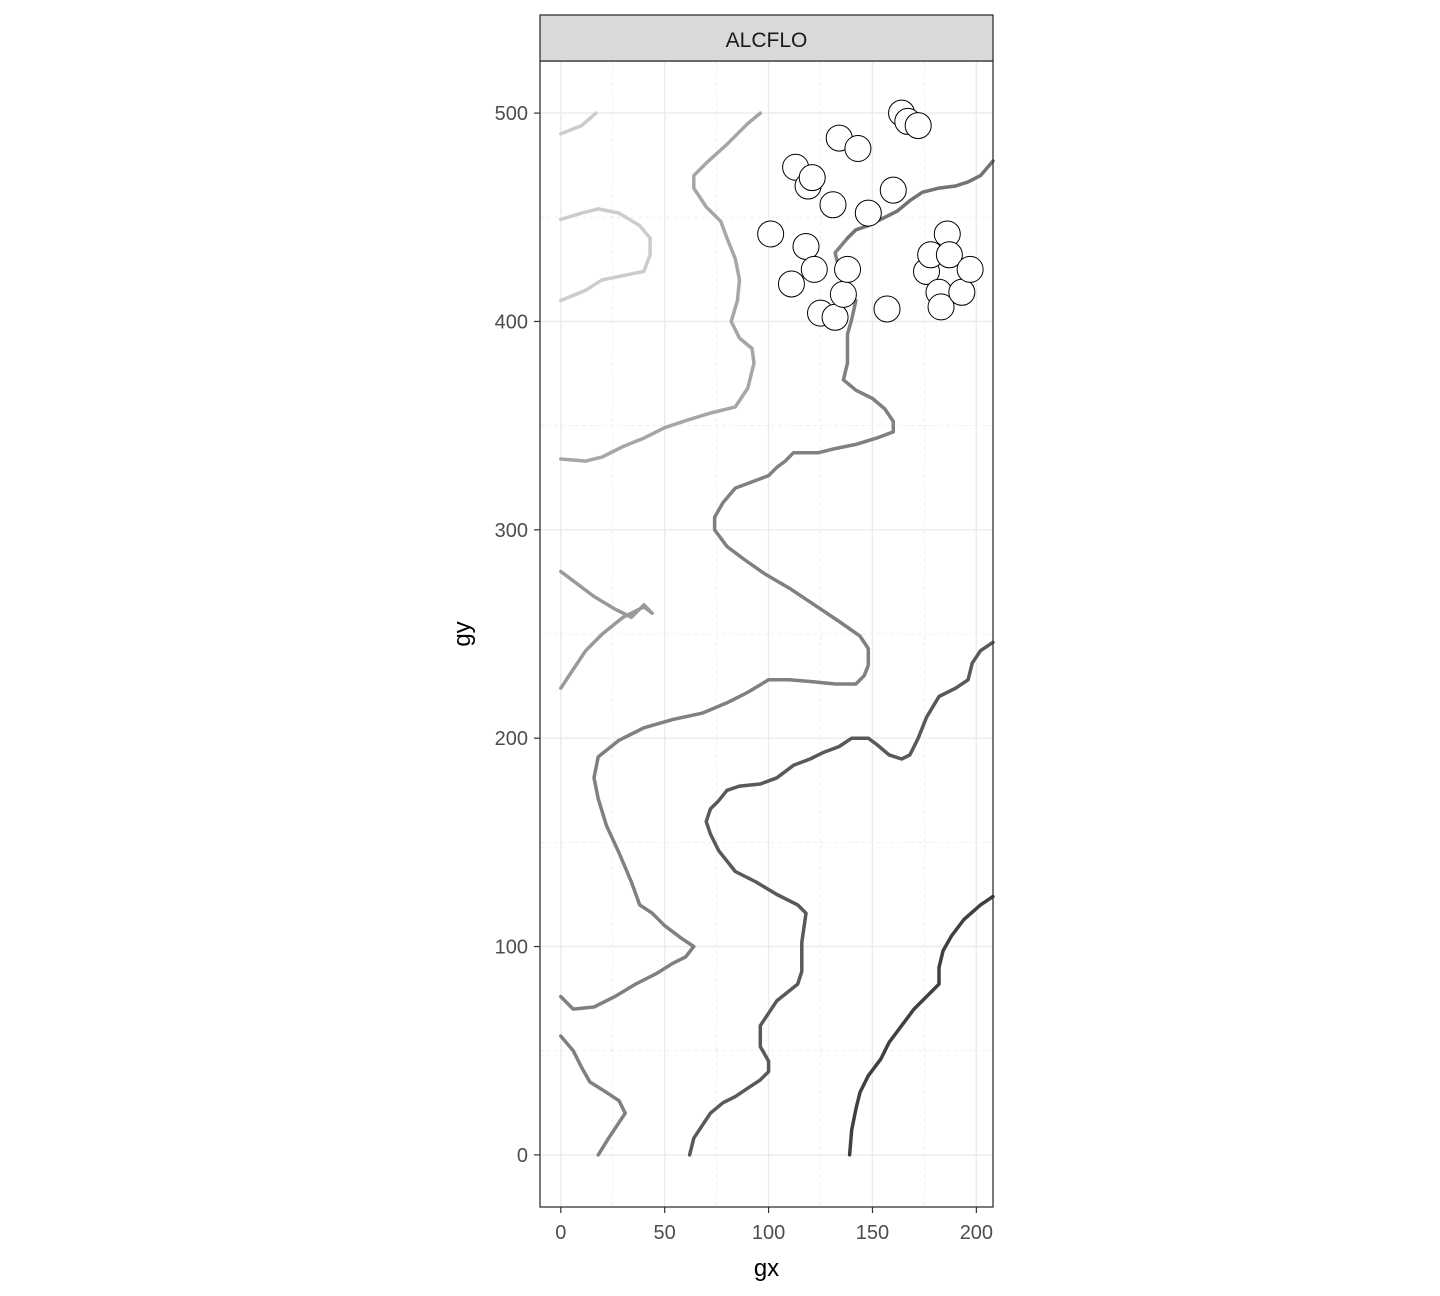 The width and height of the screenshot is (1440, 1296). Describe the element at coordinates (560, 1233) in the screenshot. I see `x-tick-label: 0` at that location.